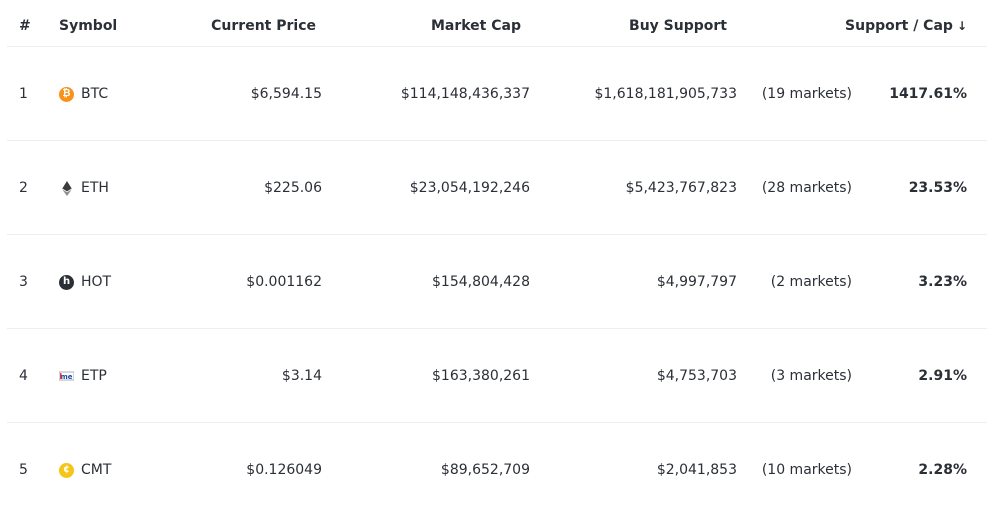  What do you see at coordinates (811, 282) in the screenshot?
I see `markets-count-cell: (2 markets)` at bounding box center [811, 282].